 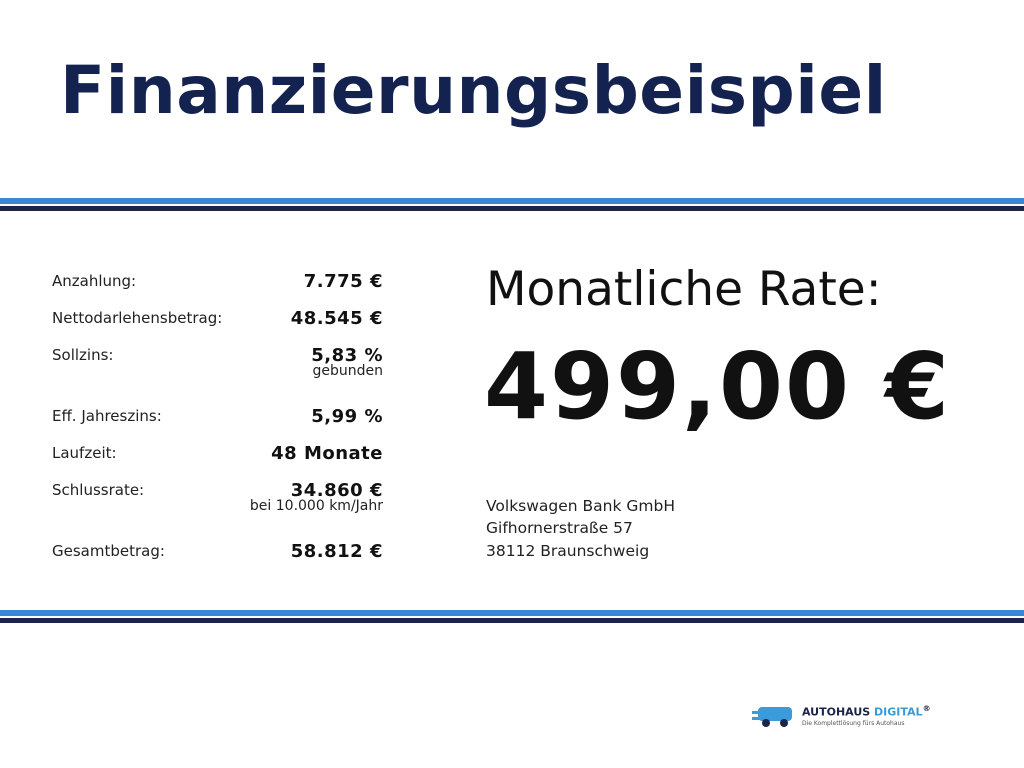 I want to click on row-value: 48.545 €, so click(x=336, y=318).